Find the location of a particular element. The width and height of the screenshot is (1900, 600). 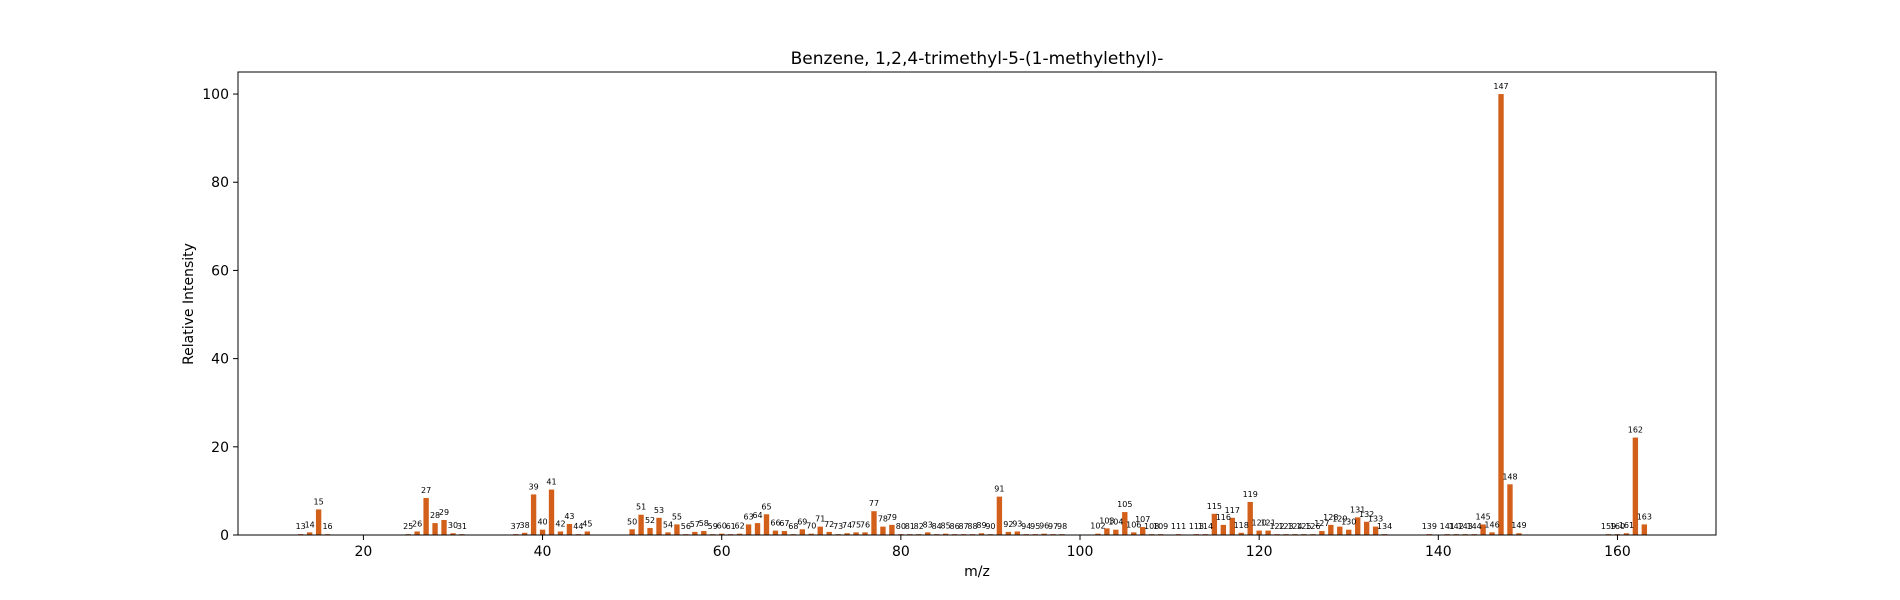

data-label-mz-86: 86 is located at coordinates (955, 526).